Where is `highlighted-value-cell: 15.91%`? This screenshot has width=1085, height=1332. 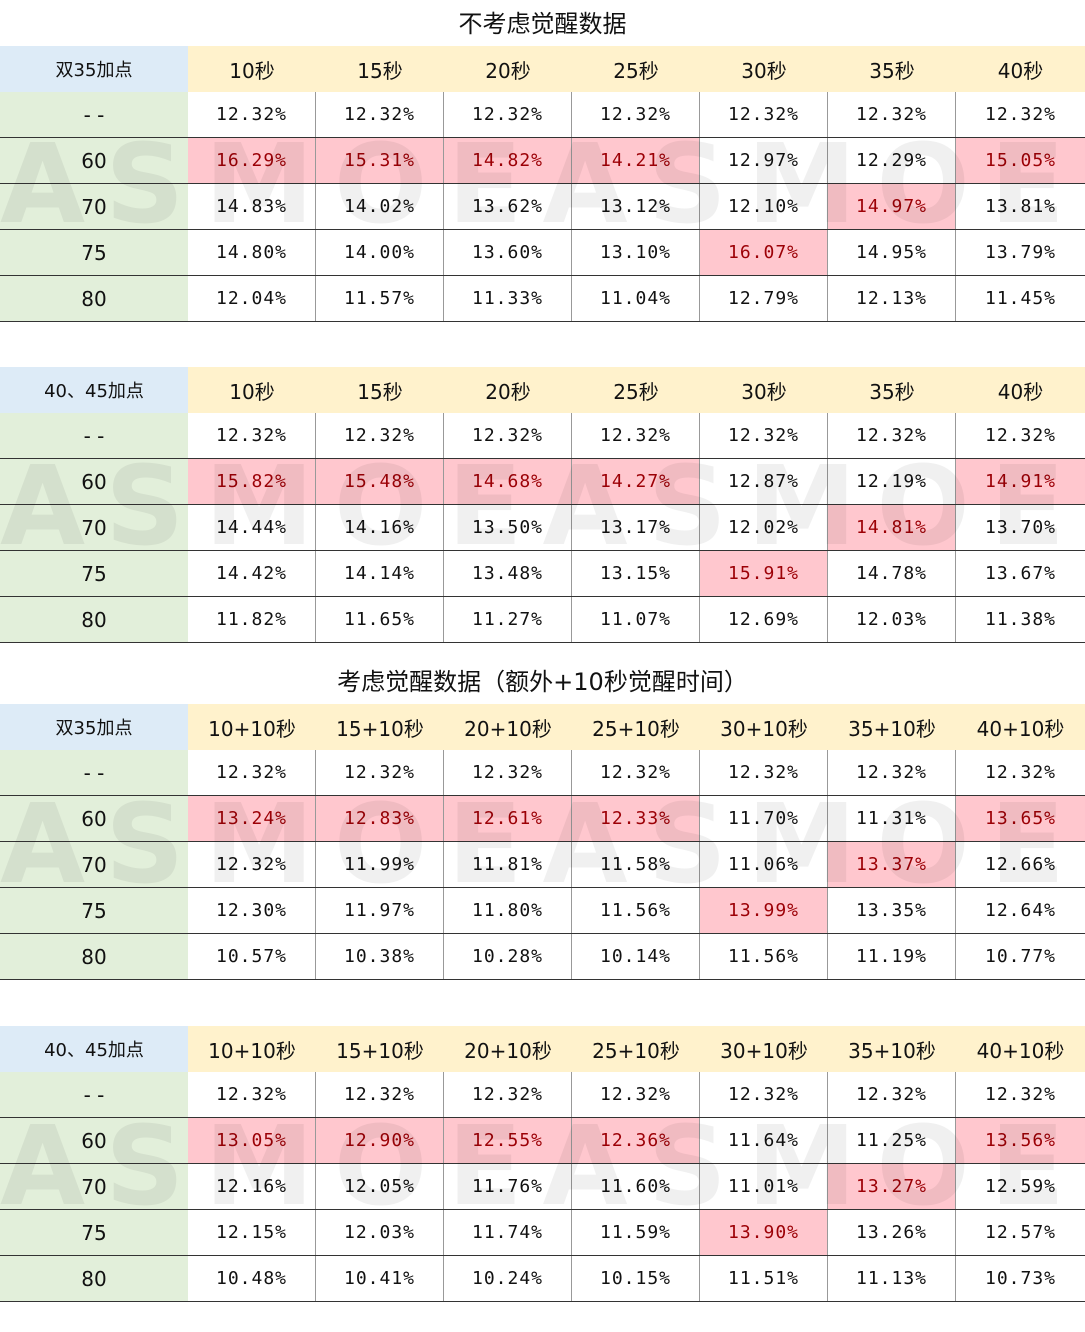 highlighted-value-cell: 15.91% is located at coordinates (764, 573).